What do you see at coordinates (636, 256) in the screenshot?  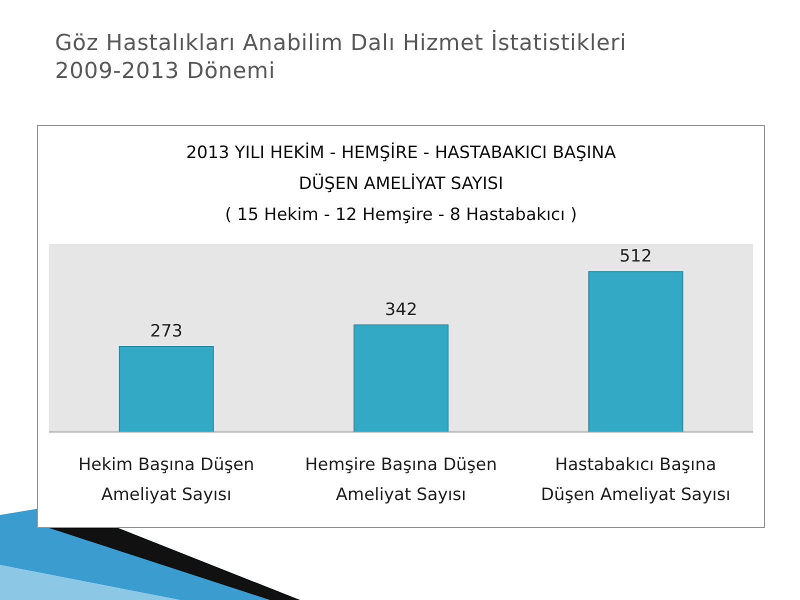 I see `data-label: 512` at bounding box center [636, 256].